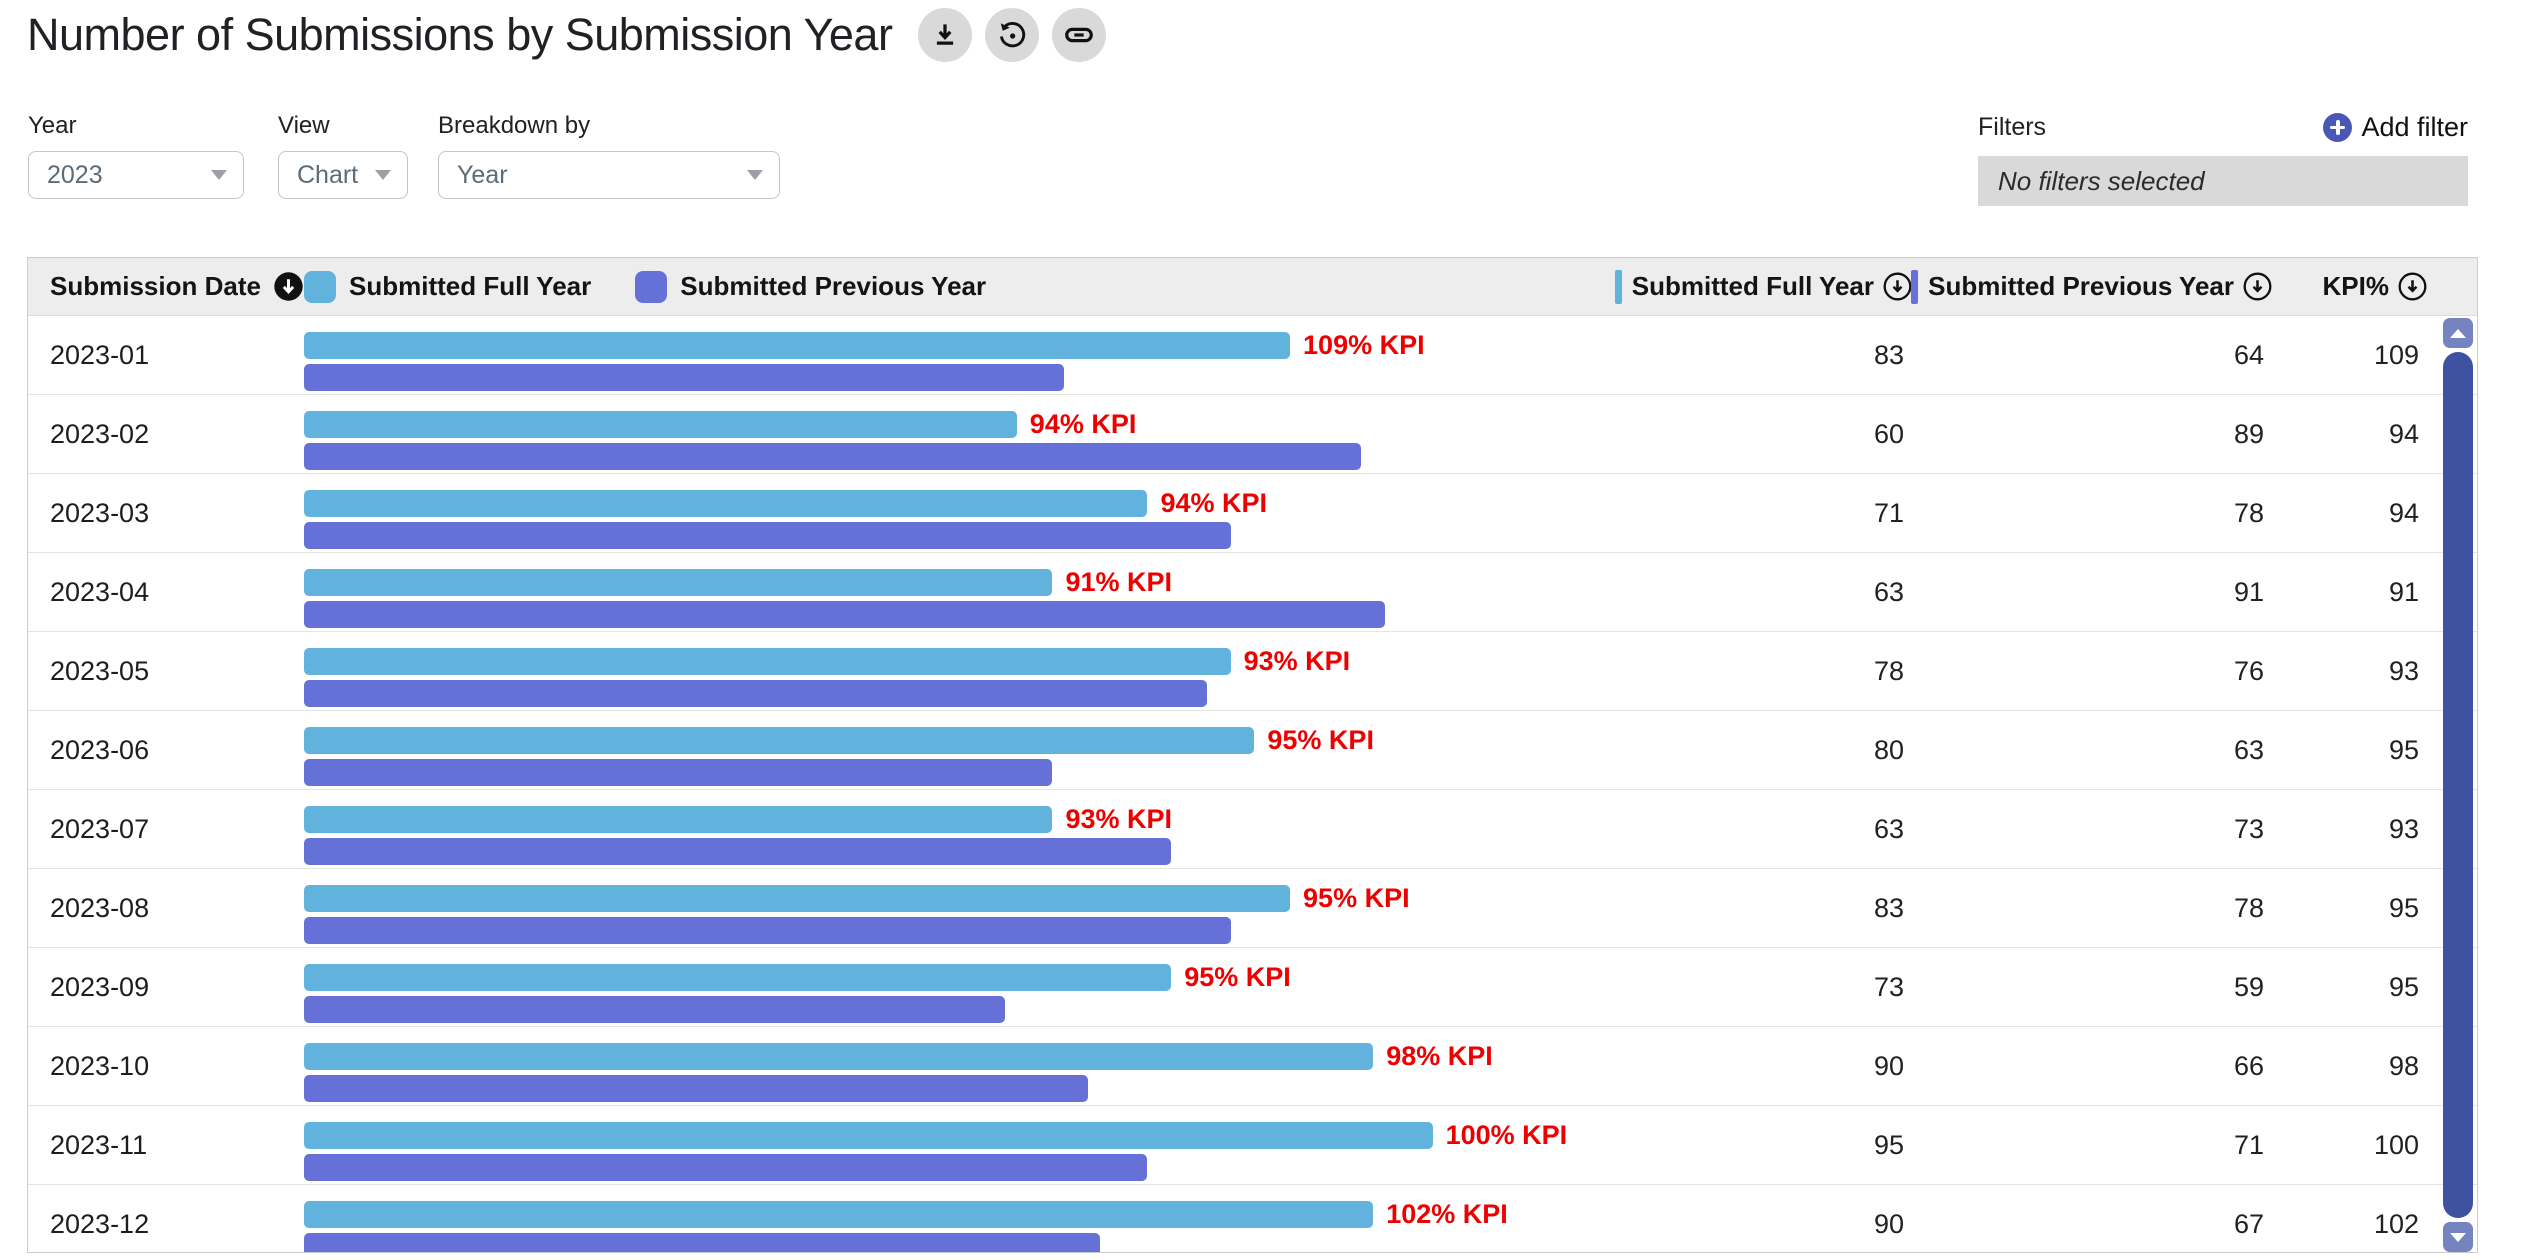 This screenshot has height=1260, width=2523. I want to click on row-month-cell: 2023-11, so click(156, 1145).